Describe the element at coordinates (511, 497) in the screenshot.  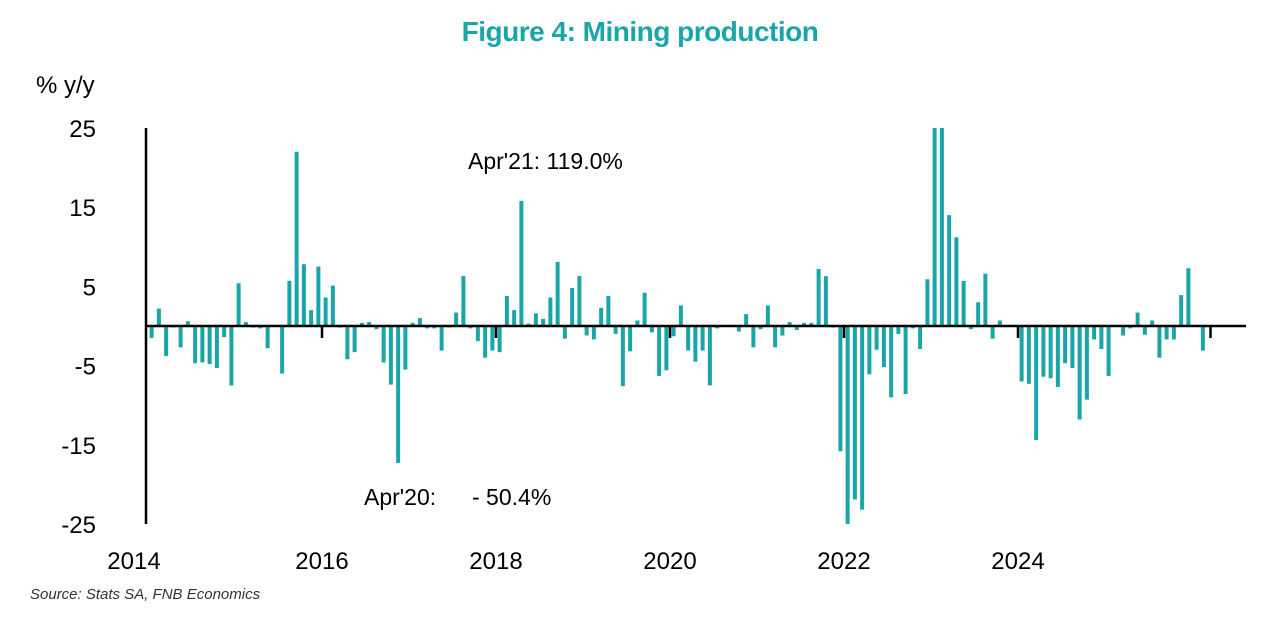
I see `annotation-apr20-value: - 50.4%` at that location.